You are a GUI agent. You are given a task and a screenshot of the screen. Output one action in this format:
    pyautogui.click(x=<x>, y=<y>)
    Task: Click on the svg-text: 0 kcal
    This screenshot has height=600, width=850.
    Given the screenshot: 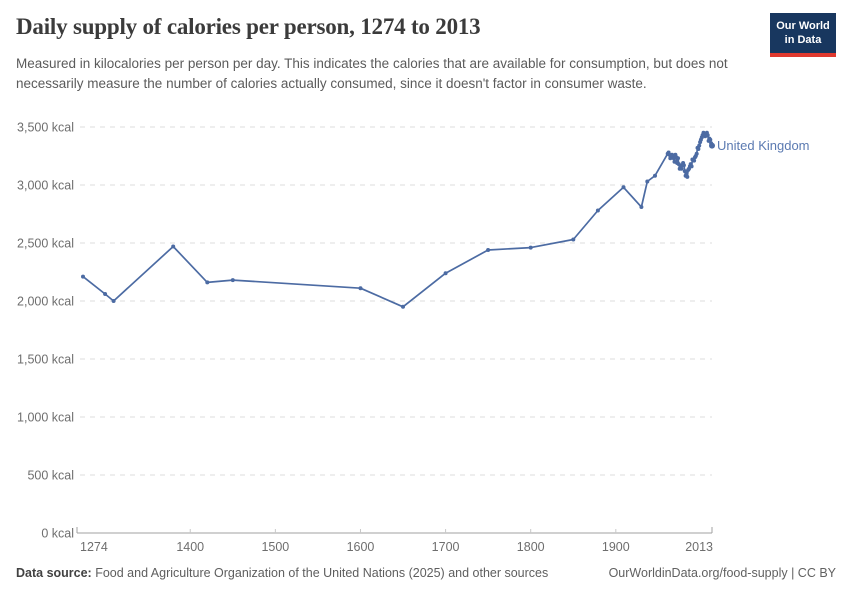 What is the action you would take?
    pyautogui.click(x=57, y=534)
    